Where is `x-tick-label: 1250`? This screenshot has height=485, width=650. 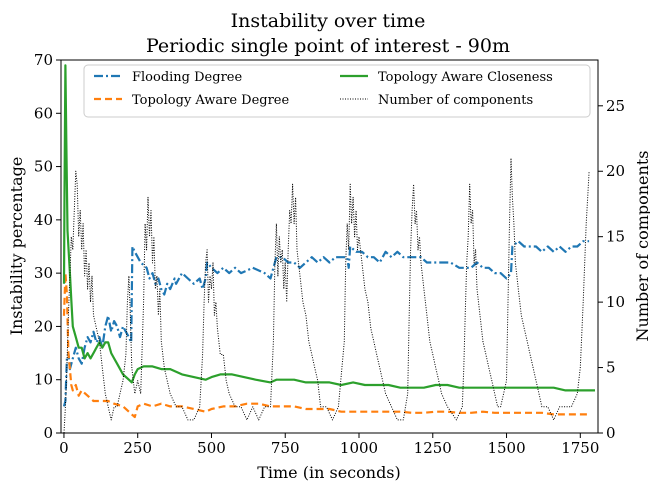
x-tick-label: 1250 is located at coordinates (433, 448).